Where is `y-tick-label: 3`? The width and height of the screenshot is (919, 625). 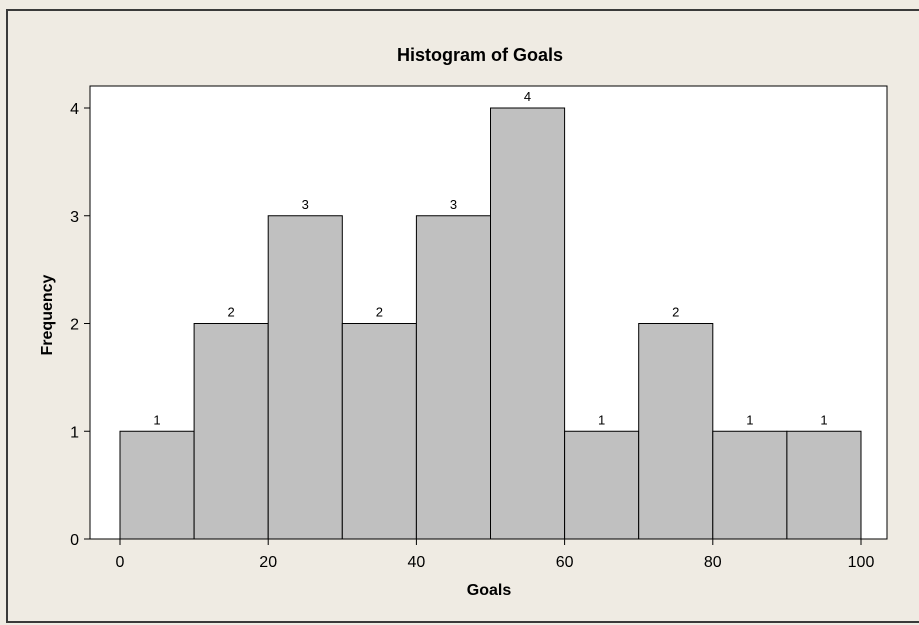 y-tick-label: 3 is located at coordinates (74, 217).